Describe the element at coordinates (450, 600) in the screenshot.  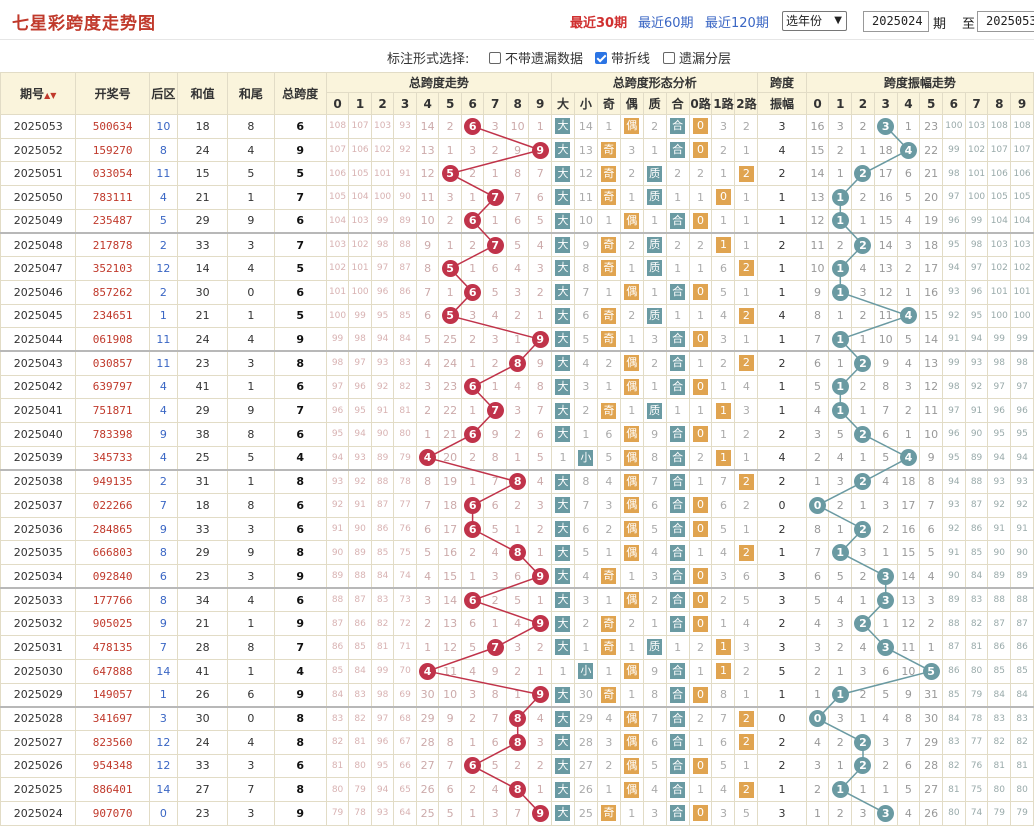
I see `trend-miss-cell: 14` at that location.